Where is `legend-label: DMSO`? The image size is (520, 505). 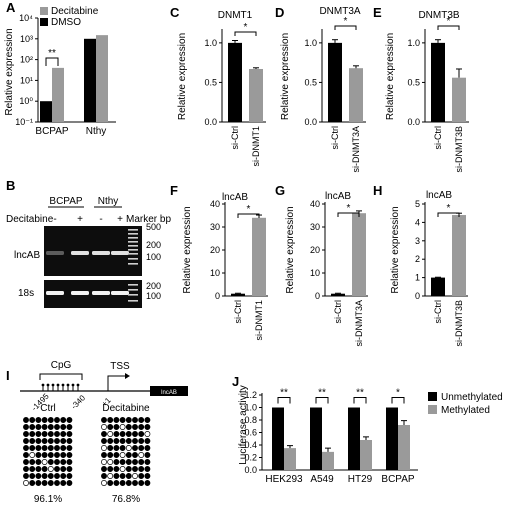
legend-label: DMSO is located at coordinates (66, 22).